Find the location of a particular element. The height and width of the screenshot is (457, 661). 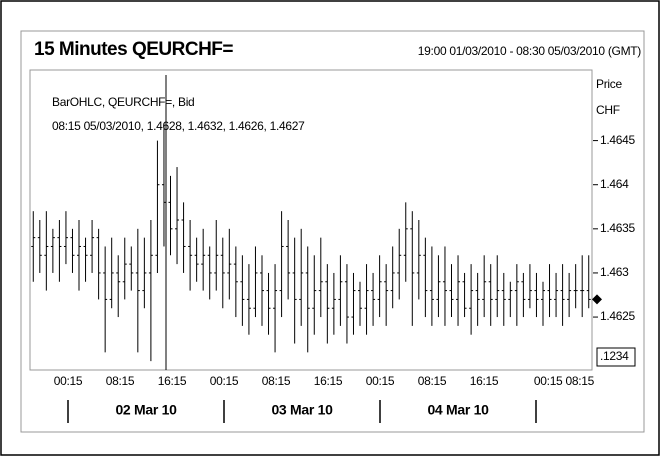

y-tick-label: 1.463 is located at coordinates (614, 272).